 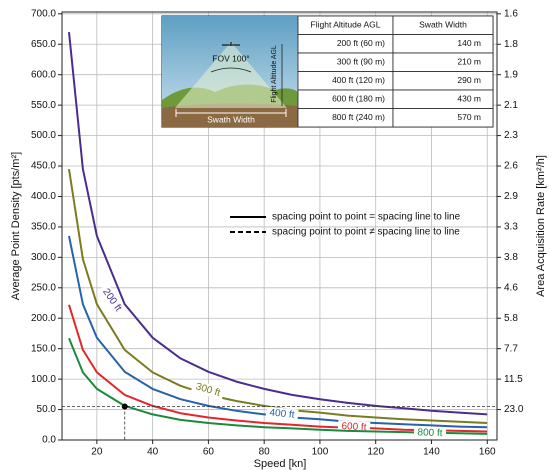 I want to click on table-cell-text: 140 m, so click(x=469, y=43).